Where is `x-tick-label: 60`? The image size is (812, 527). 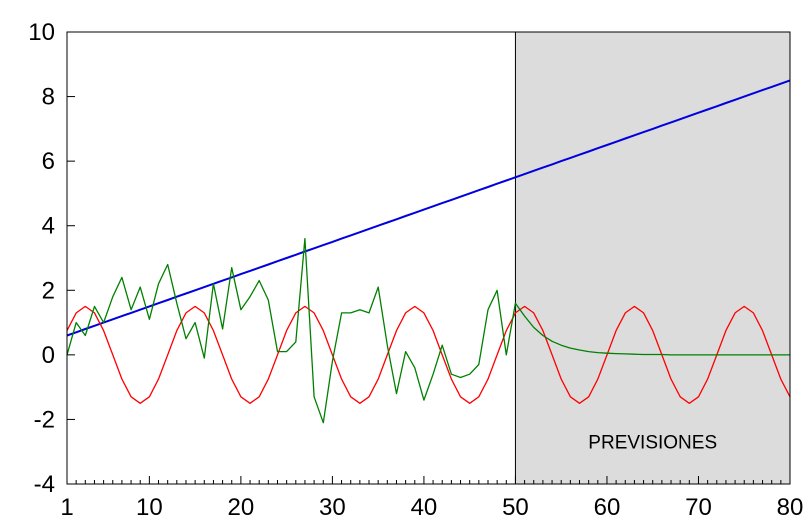
x-tick-label: 60 is located at coordinates (607, 507).